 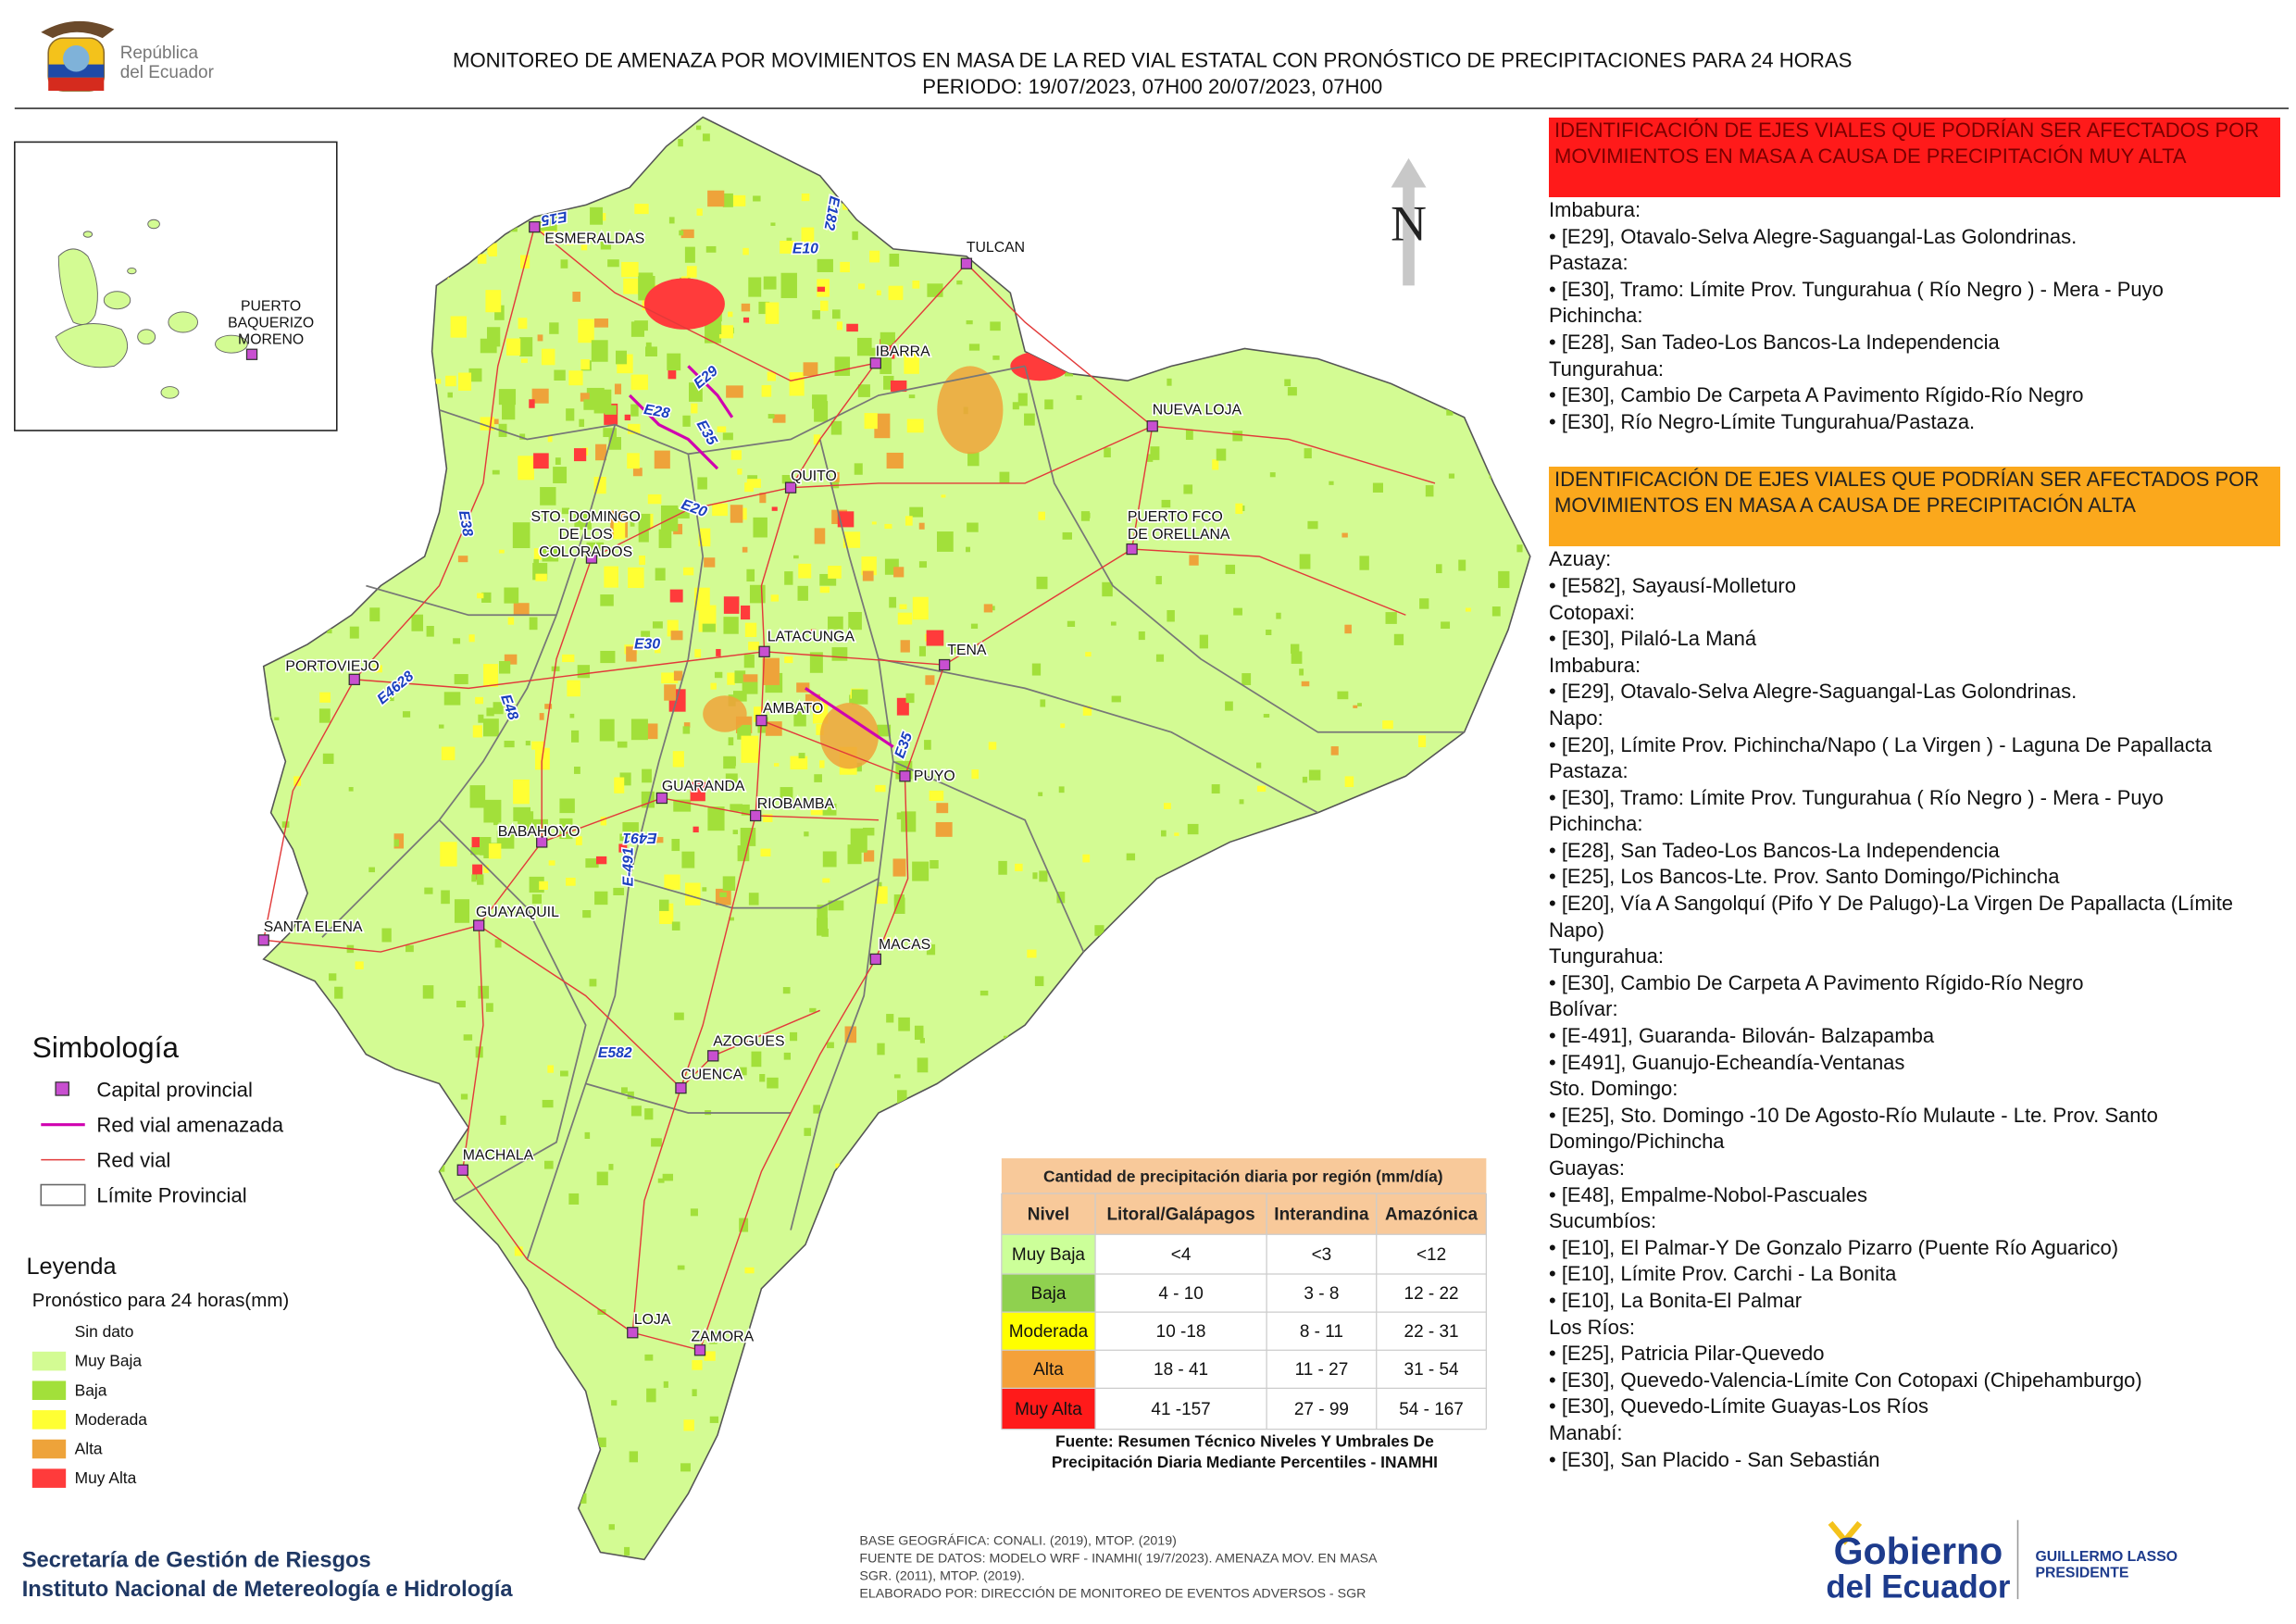 I want to click on galapagos-islands, so click(x=151, y=309).